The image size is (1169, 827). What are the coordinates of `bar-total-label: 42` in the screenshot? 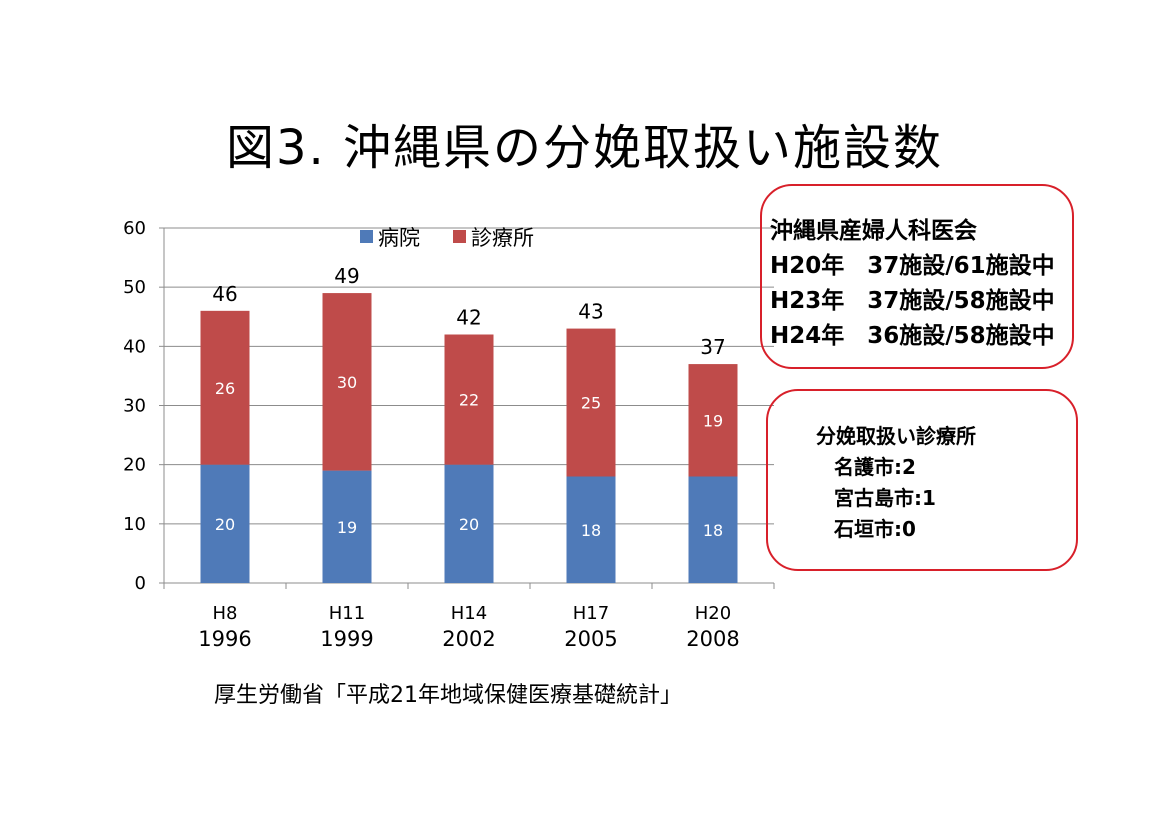 It's located at (468, 318).